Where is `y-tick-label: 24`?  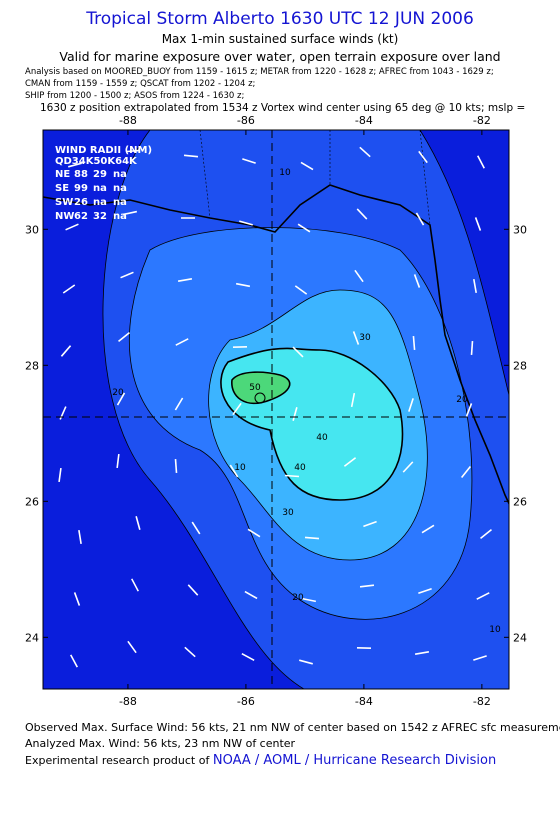 y-tick-label: 24 is located at coordinates (32, 637).